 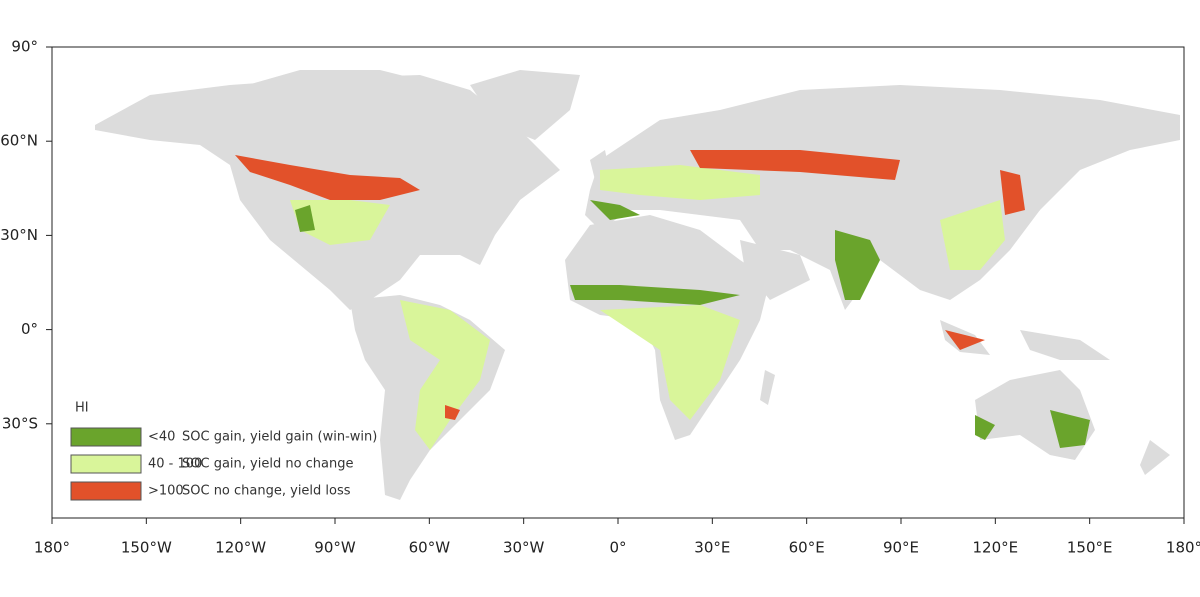 What do you see at coordinates (175, 464) in the screenshot?
I see `legend-range: 40 - 100` at bounding box center [175, 464].